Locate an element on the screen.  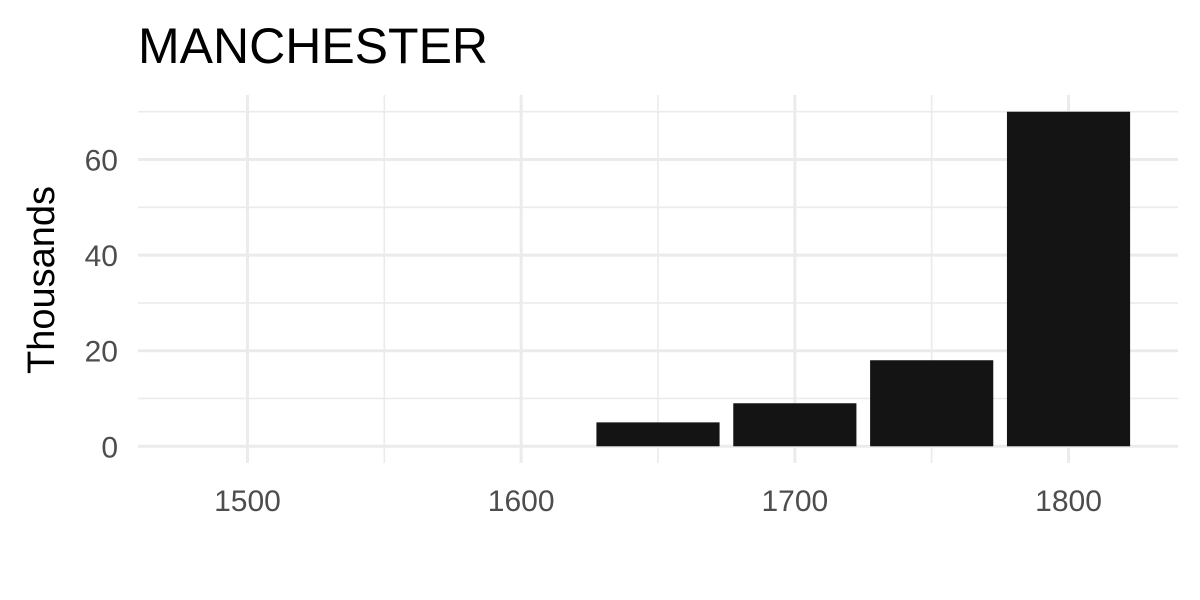
y-axis-ticks: 0 20 40 60 is located at coordinates (101, 305).